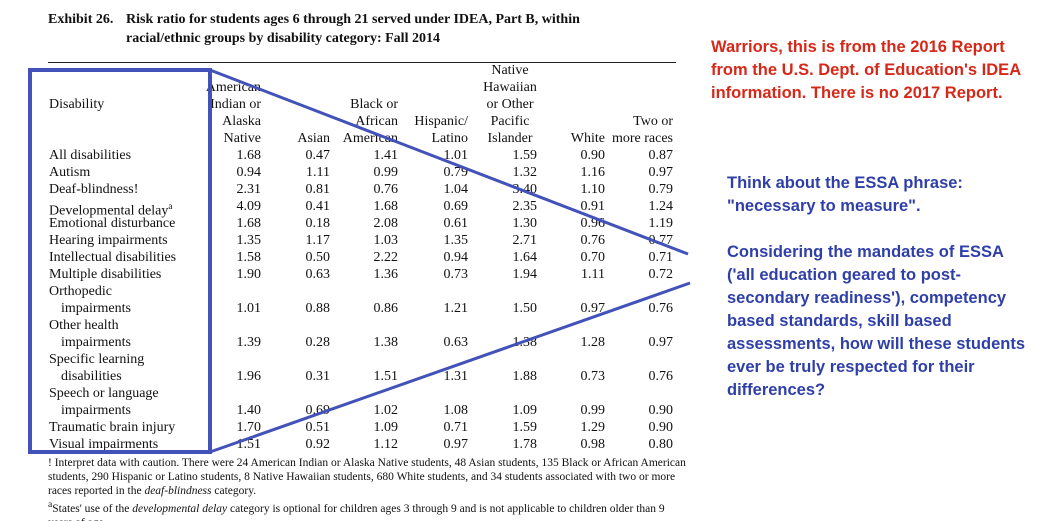  Describe the element at coordinates (593, 427) in the screenshot. I see `table-cell: 1.29` at that location.